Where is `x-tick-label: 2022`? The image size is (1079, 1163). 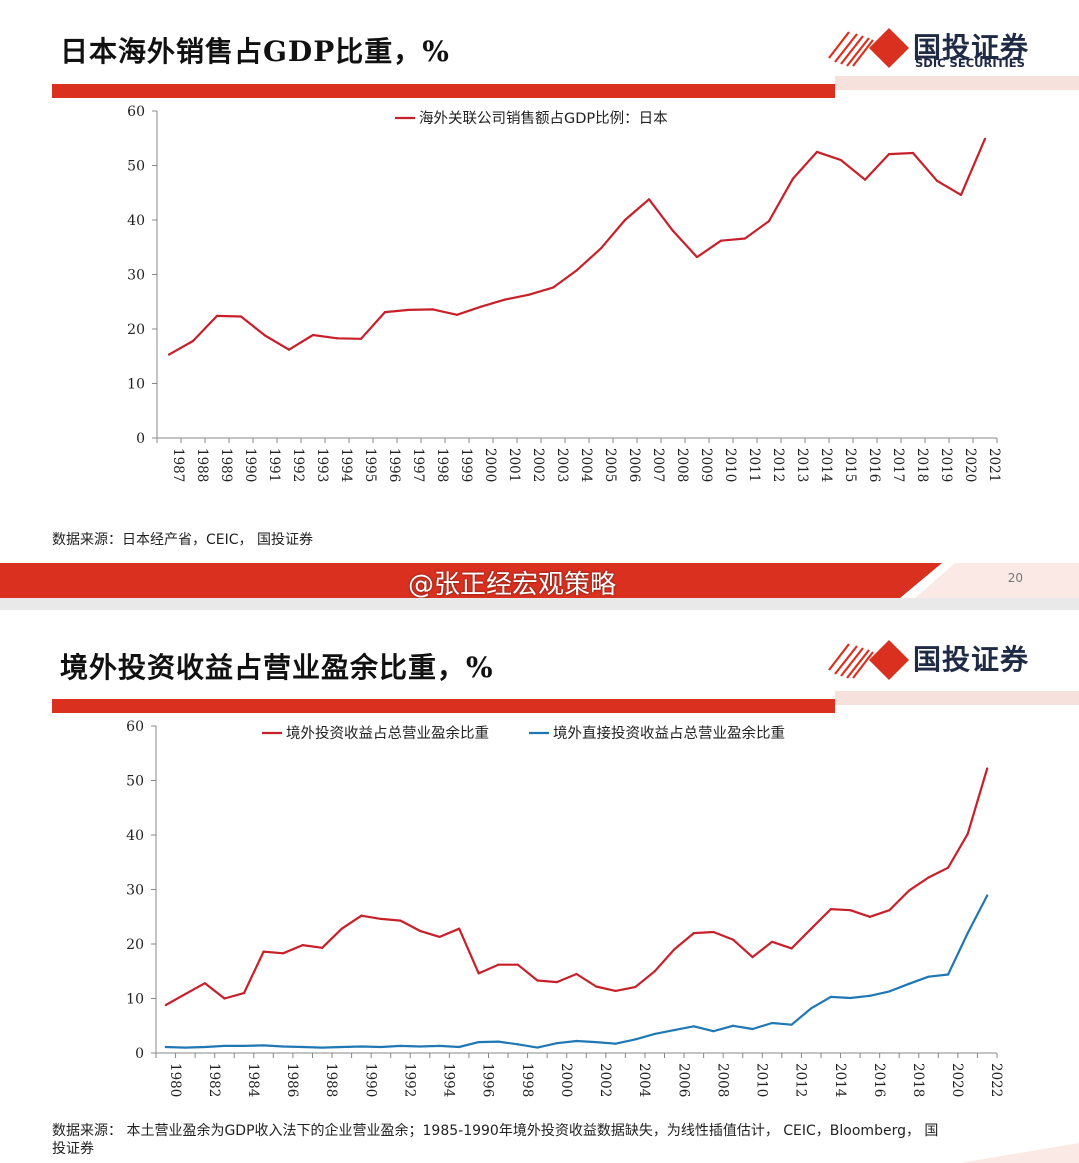 x-tick-label: 2022 is located at coordinates (996, 1080).